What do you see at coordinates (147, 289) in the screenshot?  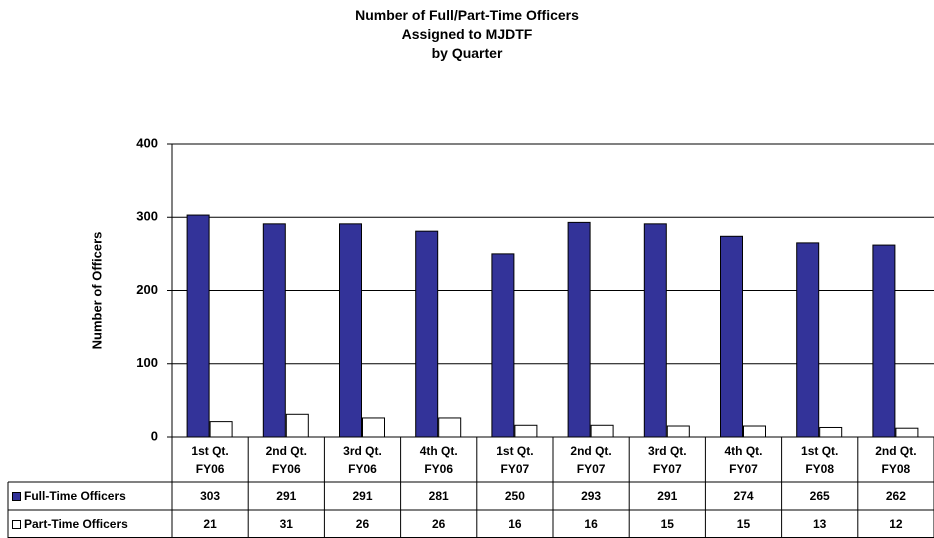 I see `y-tick-label: 200` at bounding box center [147, 289].